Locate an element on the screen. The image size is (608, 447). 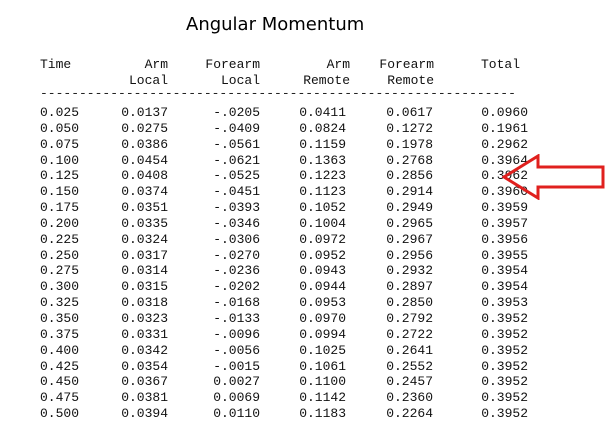
table-cell: -.0306 is located at coordinates (236, 239).